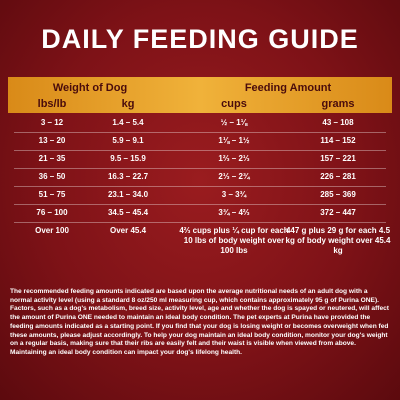 The height and width of the screenshot is (400, 400). I want to click on table-cell: 43 – 108, so click(338, 122).